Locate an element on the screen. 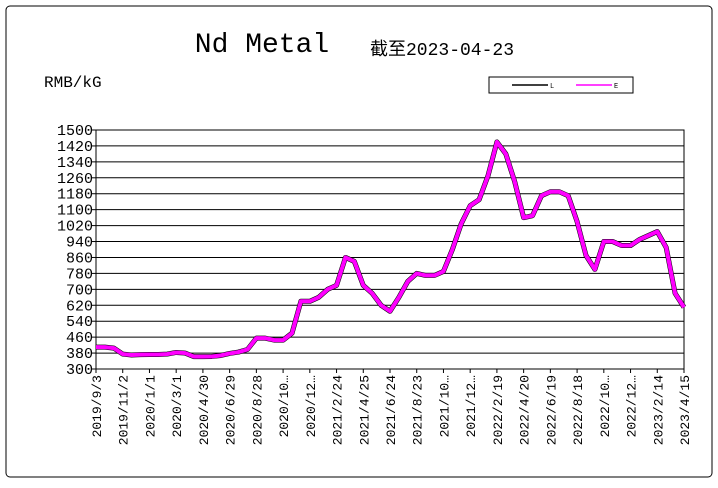  x-tick-label: 2020/3/1 is located at coordinates (177, 406).